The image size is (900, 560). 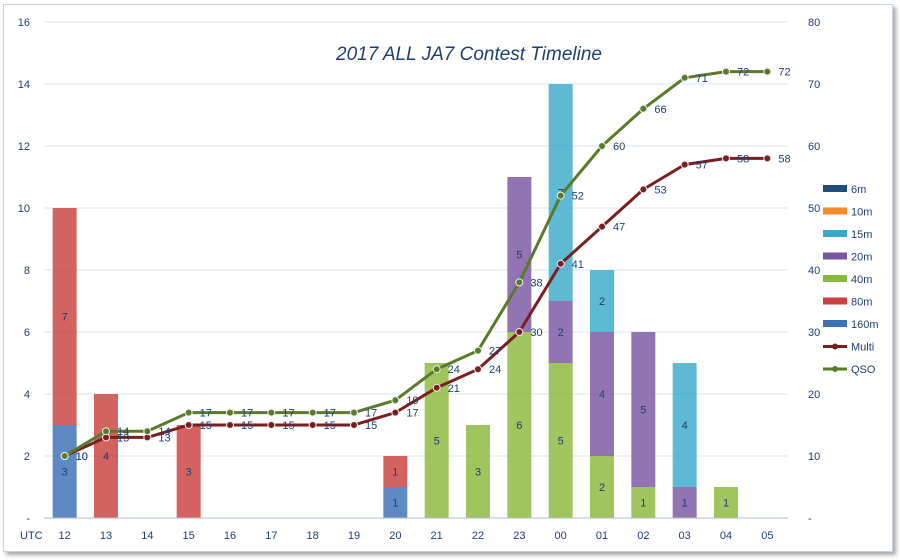 What do you see at coordinates (814, 209) in the screenshot?
I see `y2-tick-label: 50` at bounding box center [814, 209].